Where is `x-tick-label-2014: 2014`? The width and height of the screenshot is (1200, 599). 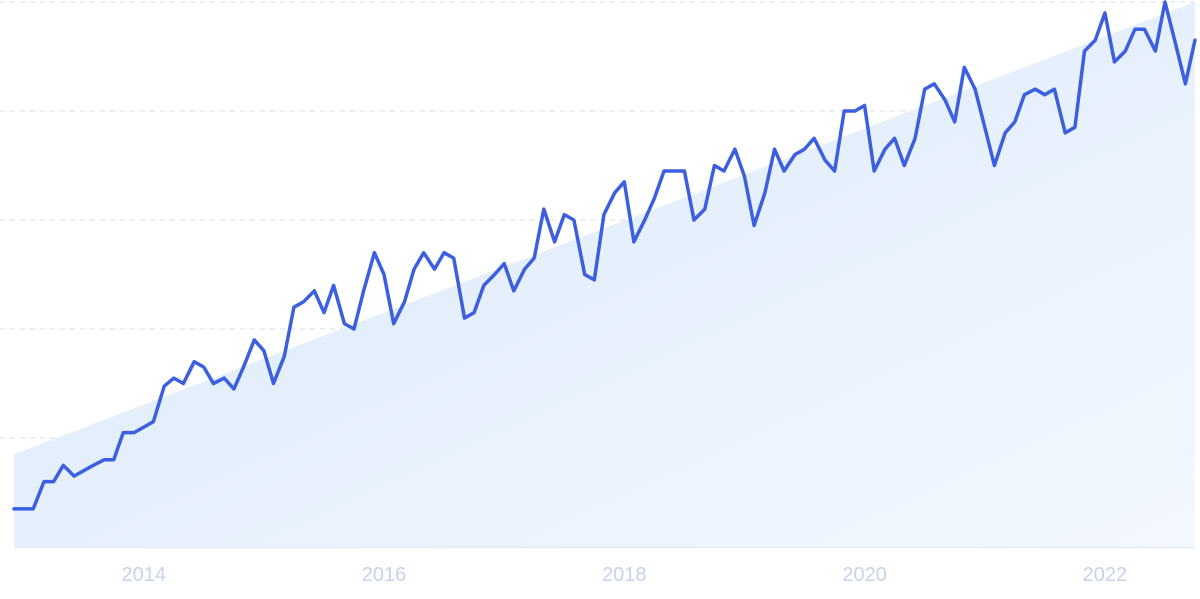
x-tick-label-2014: 2014 is located at coordinates (144, 575).